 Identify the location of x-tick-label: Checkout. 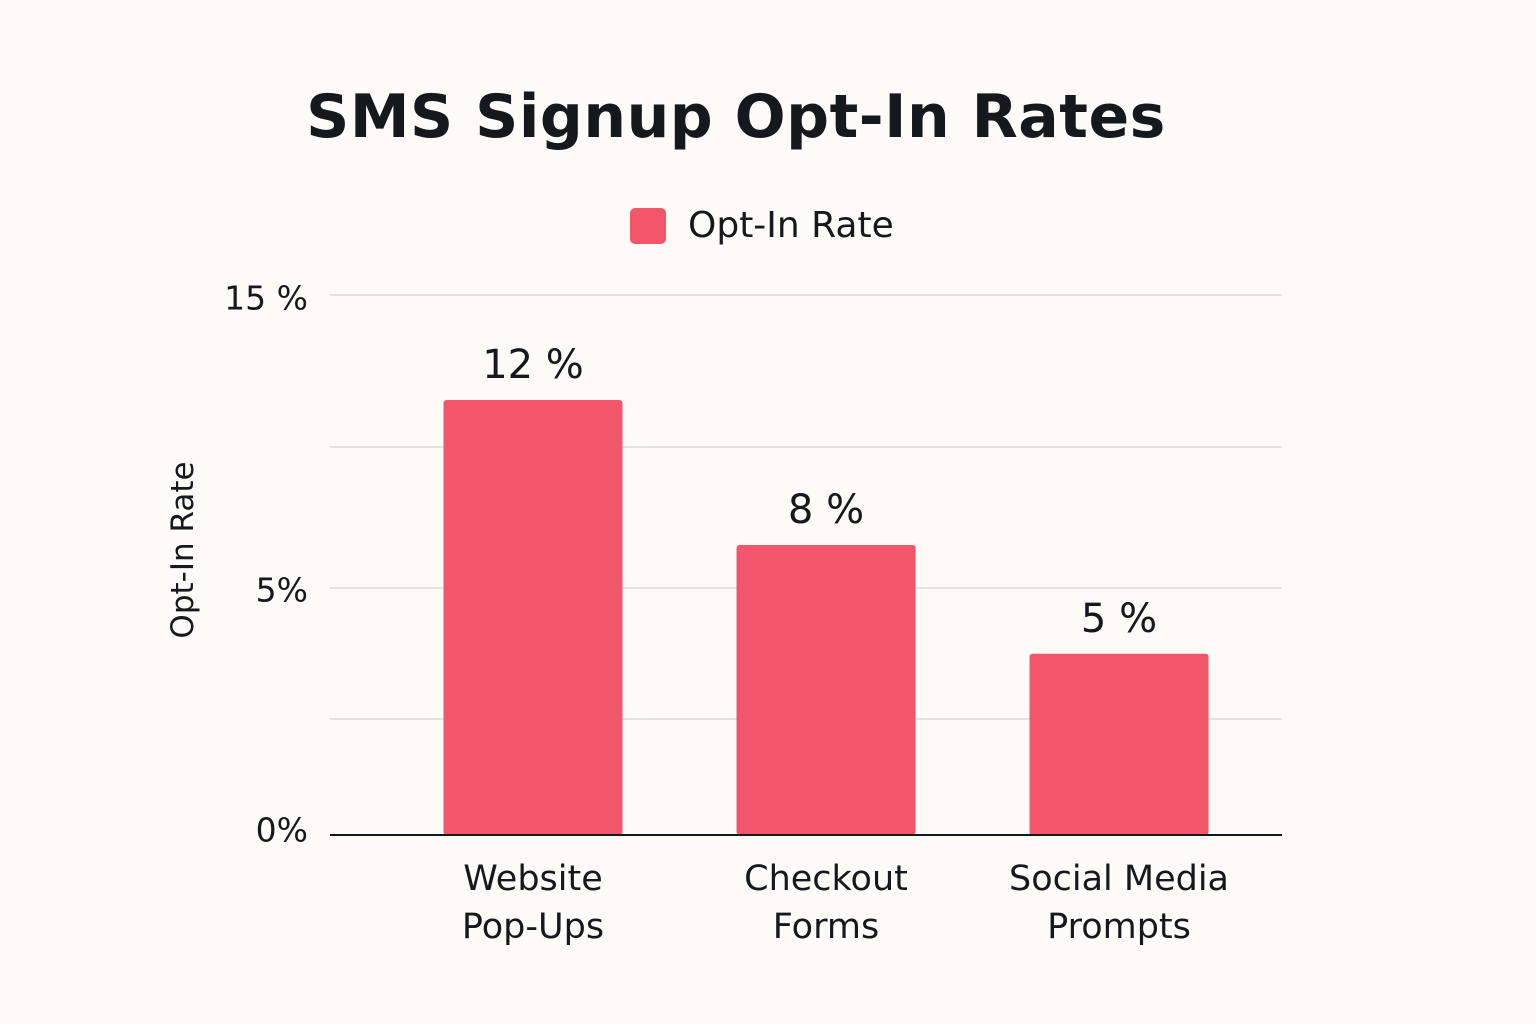
(826, 879).